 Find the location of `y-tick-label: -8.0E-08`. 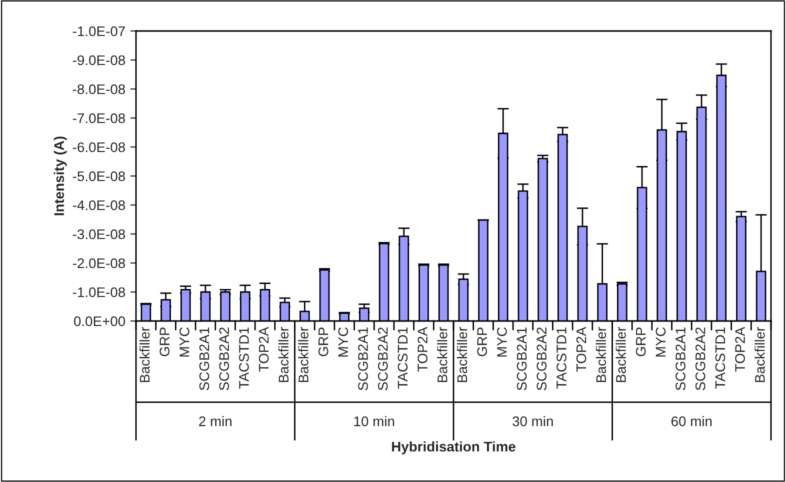

y-tick-label: -8.0E-08 is located at coordinates (98, 89).